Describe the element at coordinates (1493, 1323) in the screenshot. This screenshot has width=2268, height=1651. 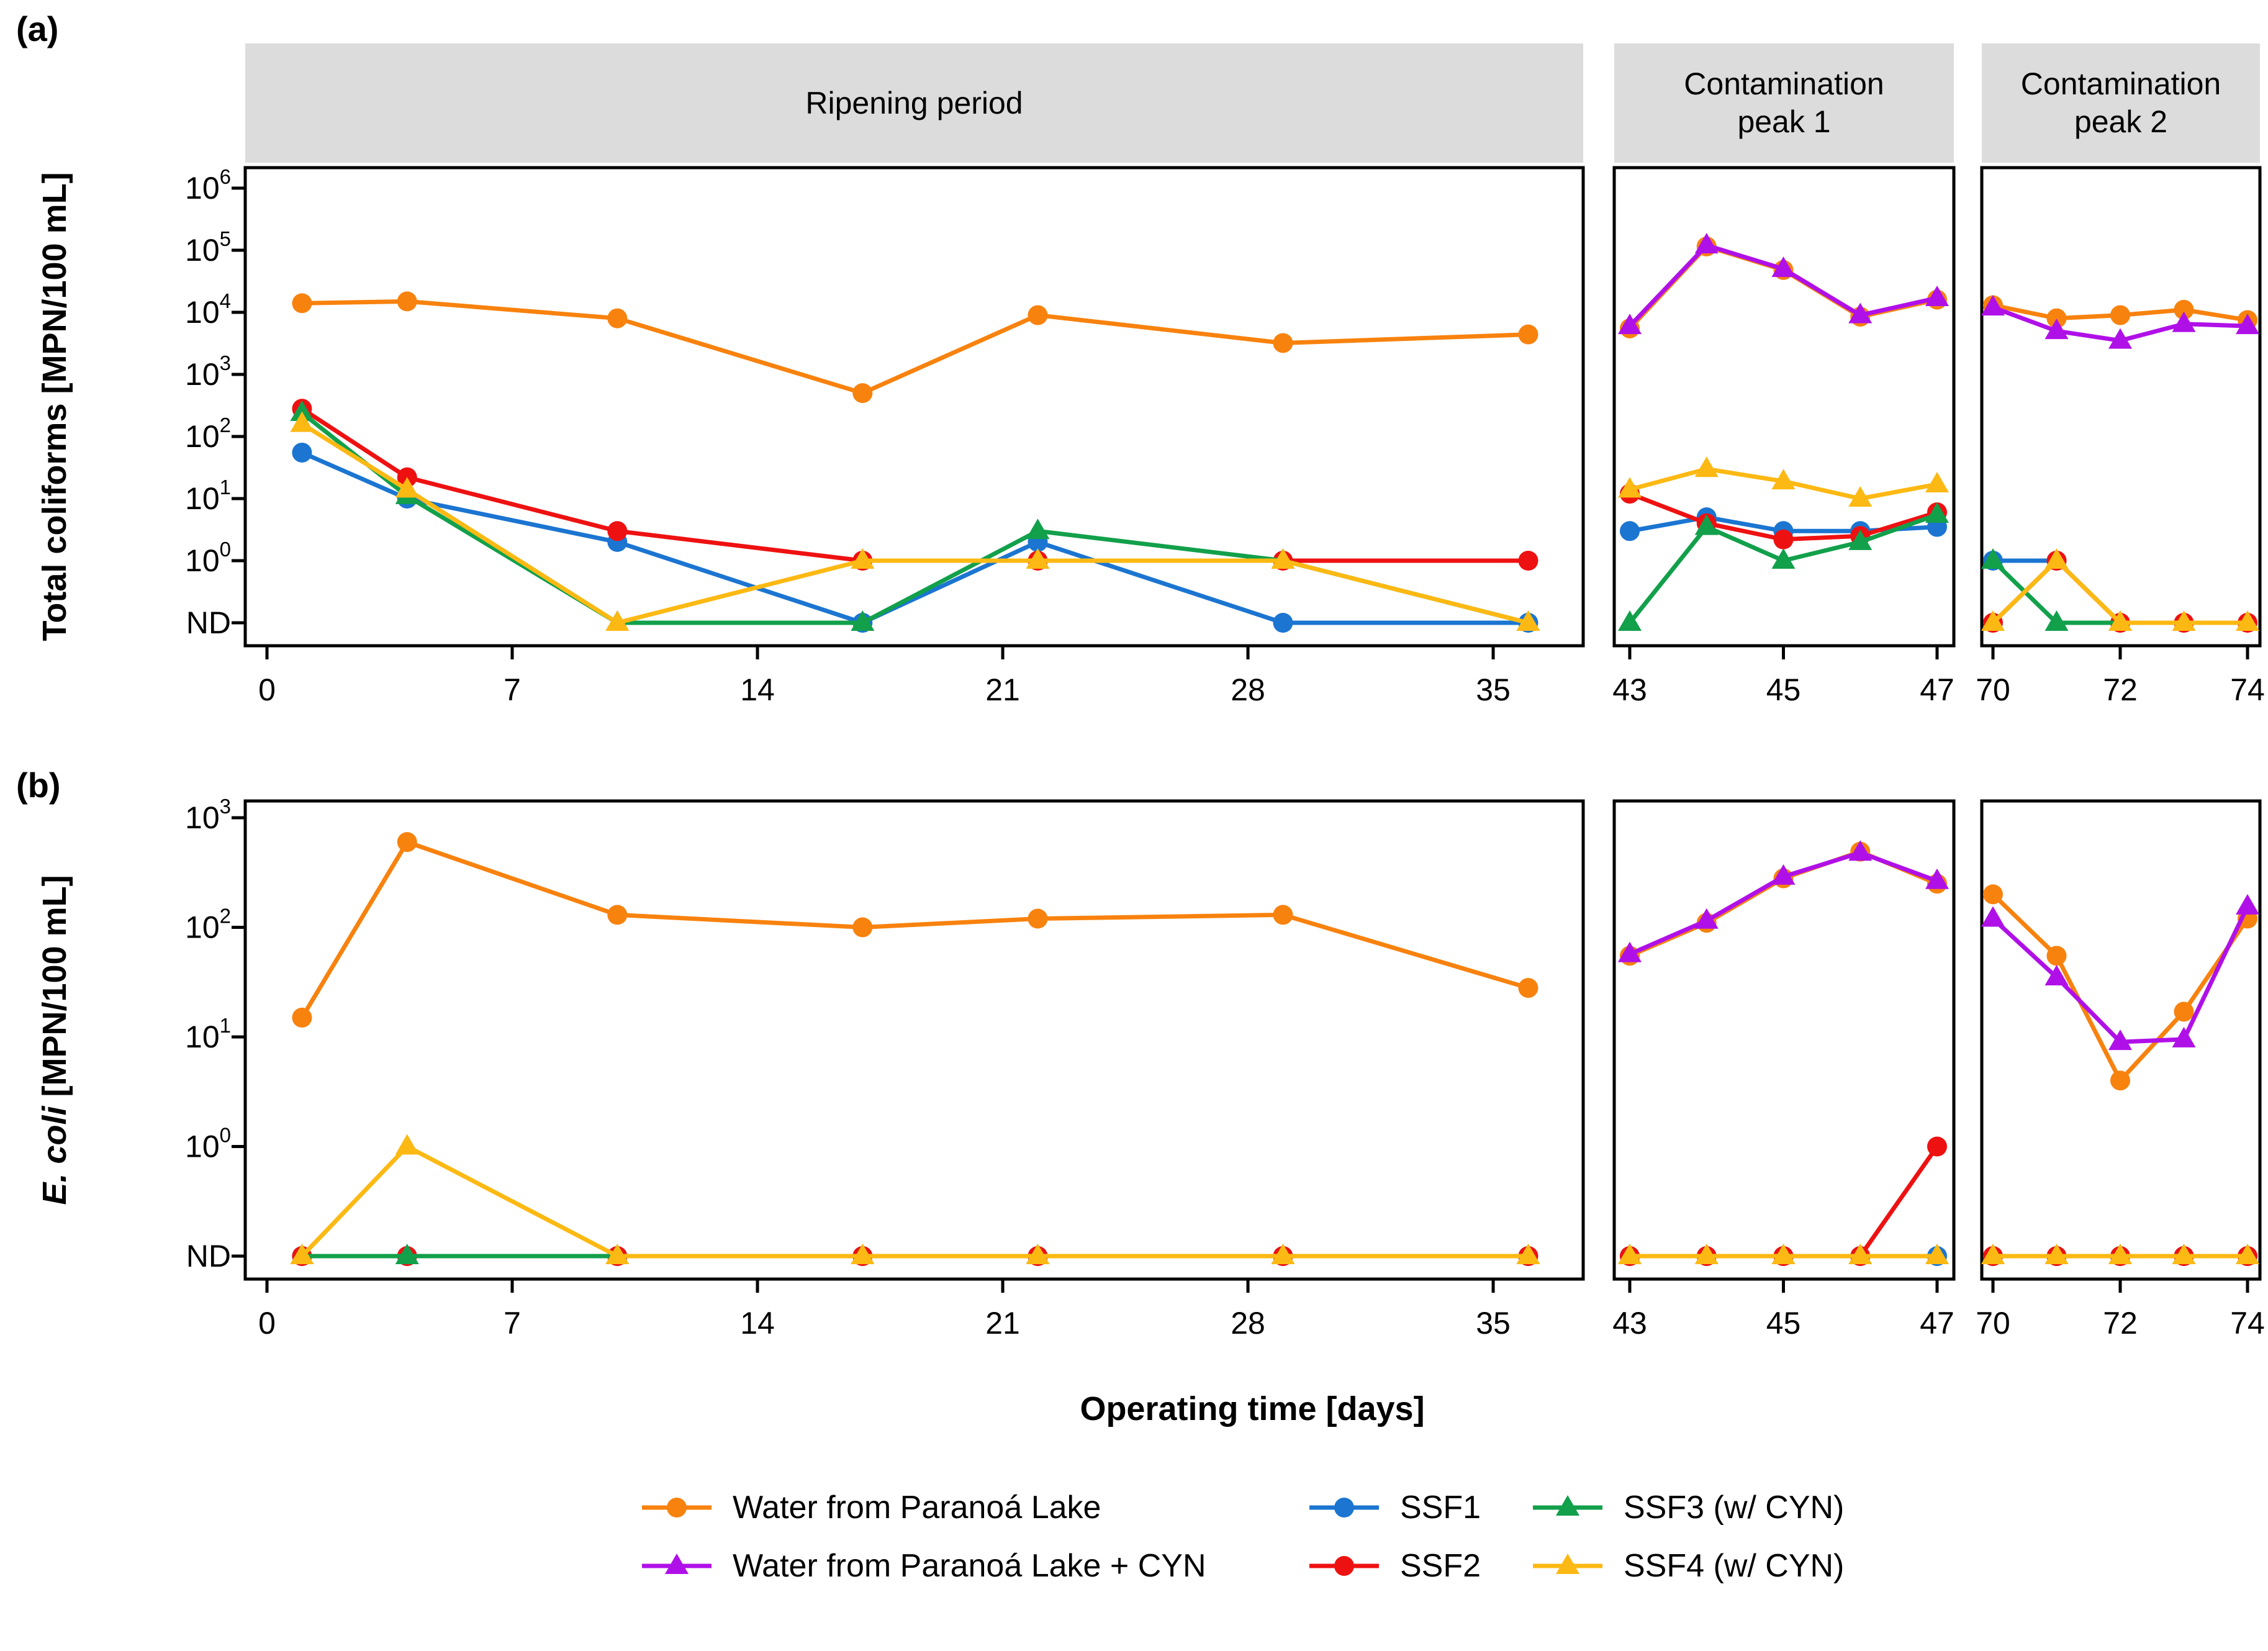
I see `x-tick-label: 35` at that location.